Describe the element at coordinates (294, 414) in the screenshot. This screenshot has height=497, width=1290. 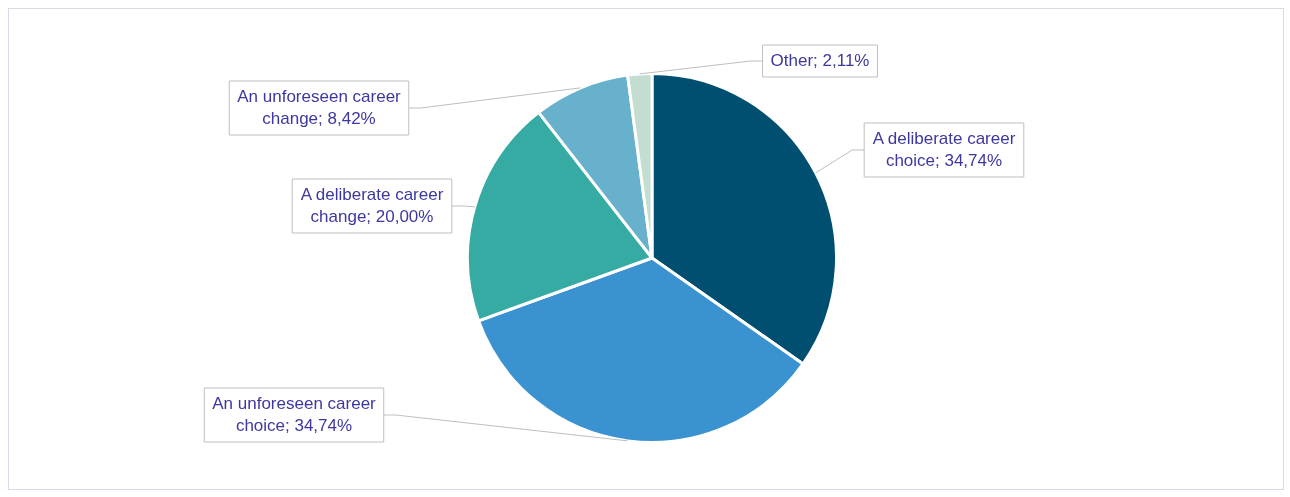
I see `slice-label: An unforeseen career choice; 34,74%` at that location.